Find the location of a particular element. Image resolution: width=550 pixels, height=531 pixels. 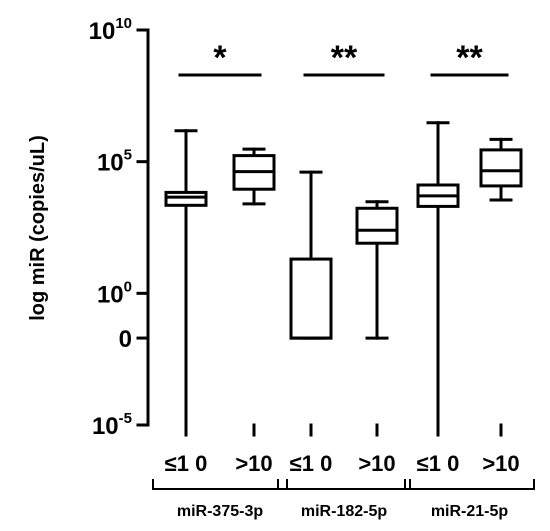

y-tick-label: 10⁰ is located at coordinates (114, 293).